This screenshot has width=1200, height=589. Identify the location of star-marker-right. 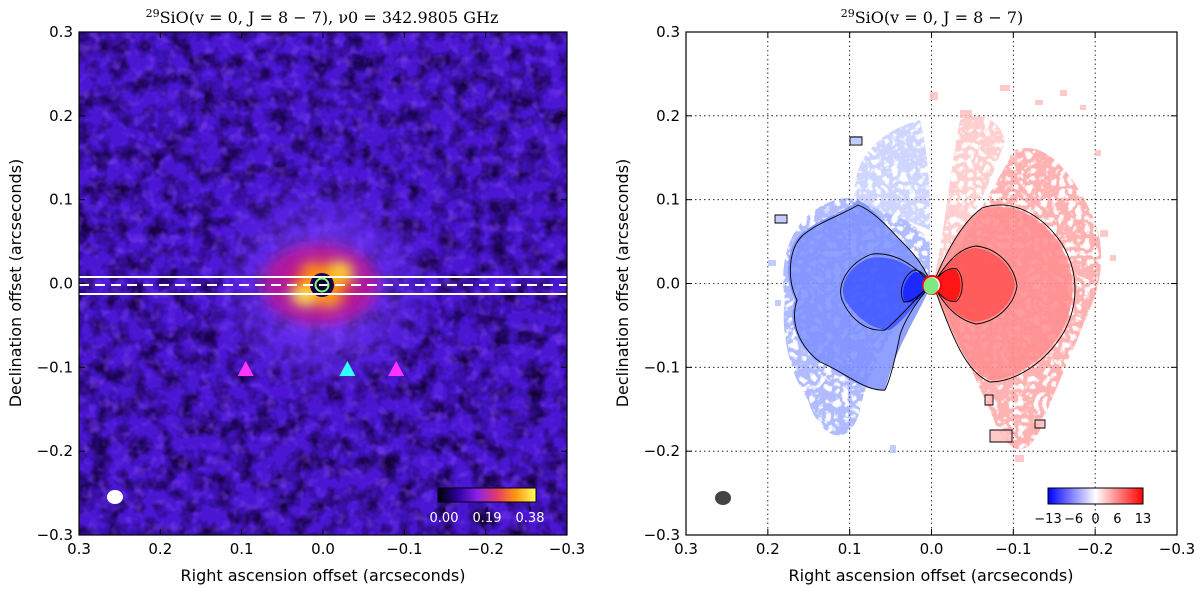
(931, 286).